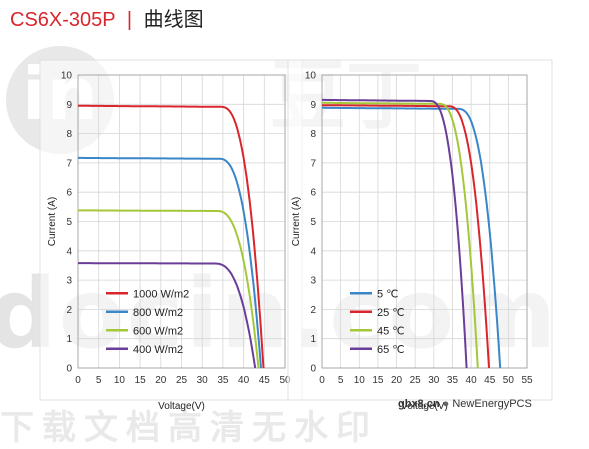  What do you see at coordinates (527, 380) in the screenshot?
I see `x-tick-label: 55` at bounding box center [527, 380].